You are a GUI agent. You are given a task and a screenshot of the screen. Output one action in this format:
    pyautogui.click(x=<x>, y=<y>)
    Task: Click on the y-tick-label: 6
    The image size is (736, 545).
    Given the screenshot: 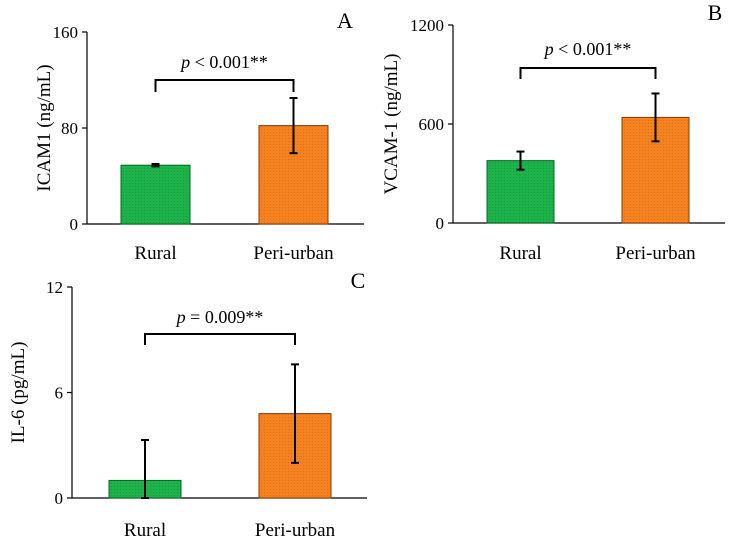 What is the action you would take?
    pyautogui.click(x=59, y=393)
    